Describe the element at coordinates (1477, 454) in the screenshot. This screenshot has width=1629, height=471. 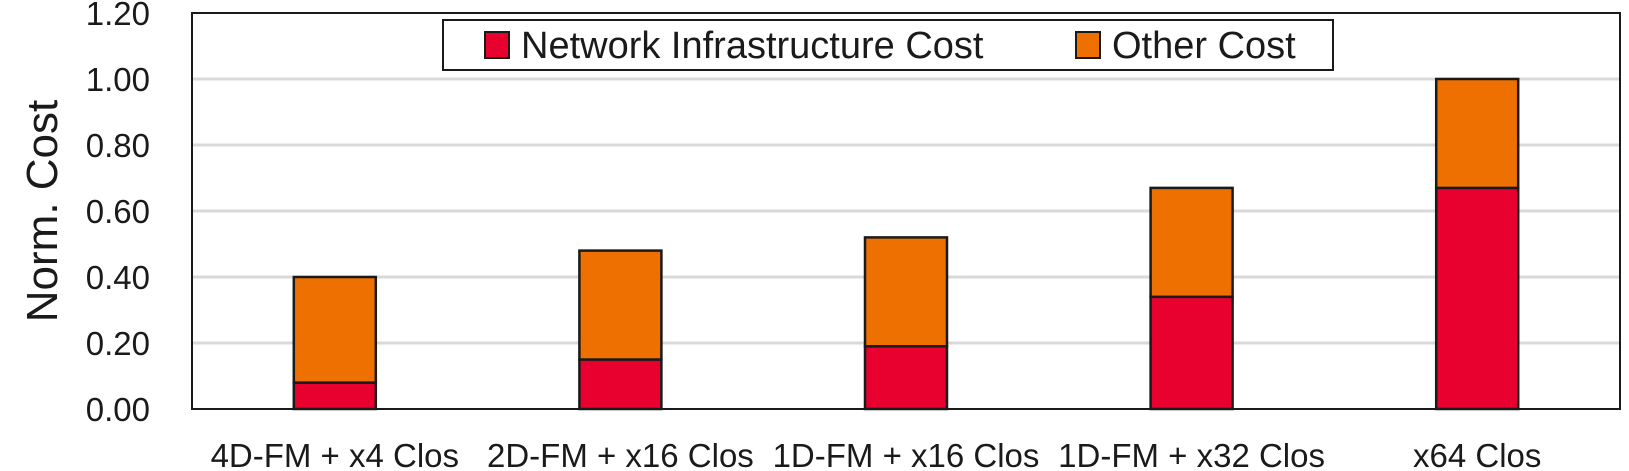
I see `x-tick-label: x64 Clos` at that location.